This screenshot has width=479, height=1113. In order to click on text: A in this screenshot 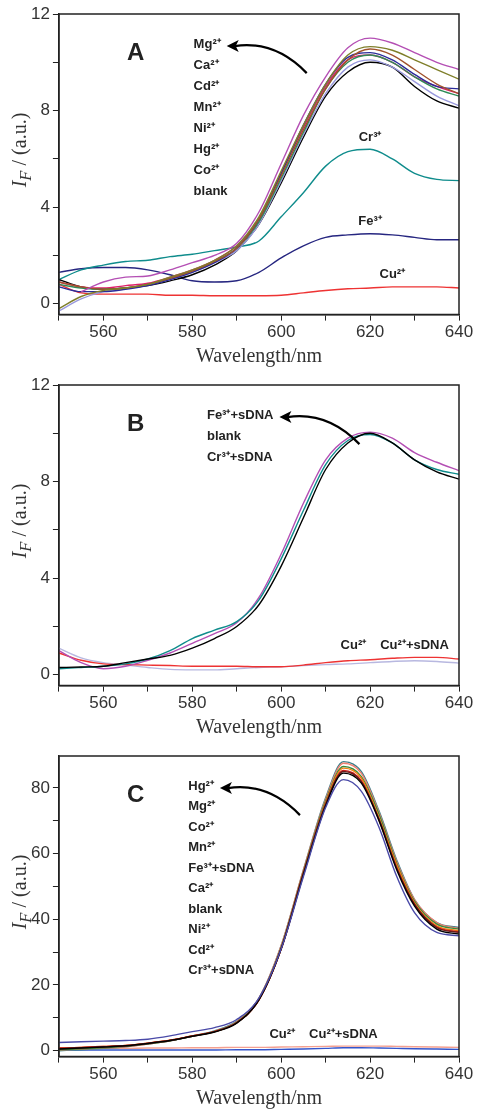, I will do `click(135, 51)`.